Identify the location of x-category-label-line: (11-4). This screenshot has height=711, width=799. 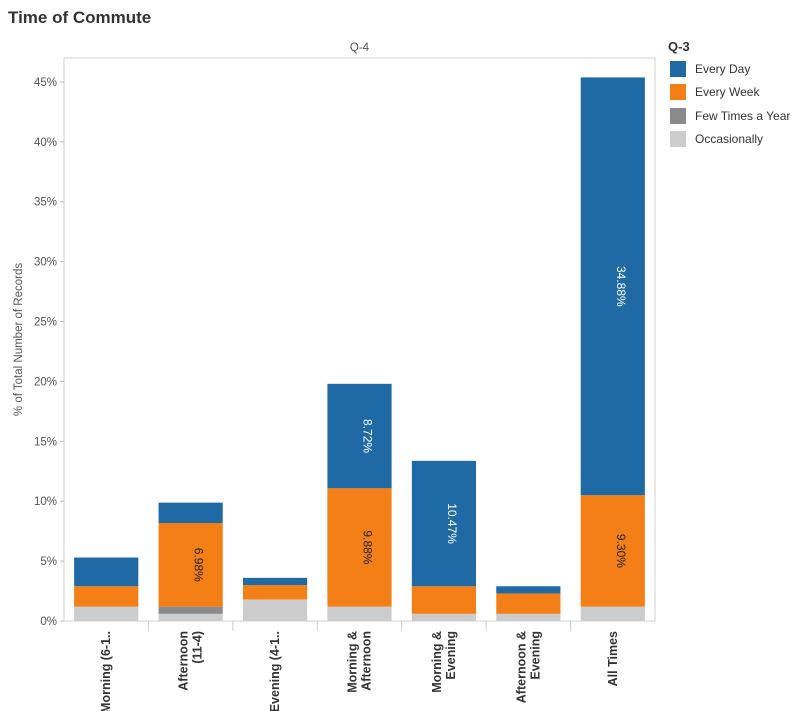
(198, 647).